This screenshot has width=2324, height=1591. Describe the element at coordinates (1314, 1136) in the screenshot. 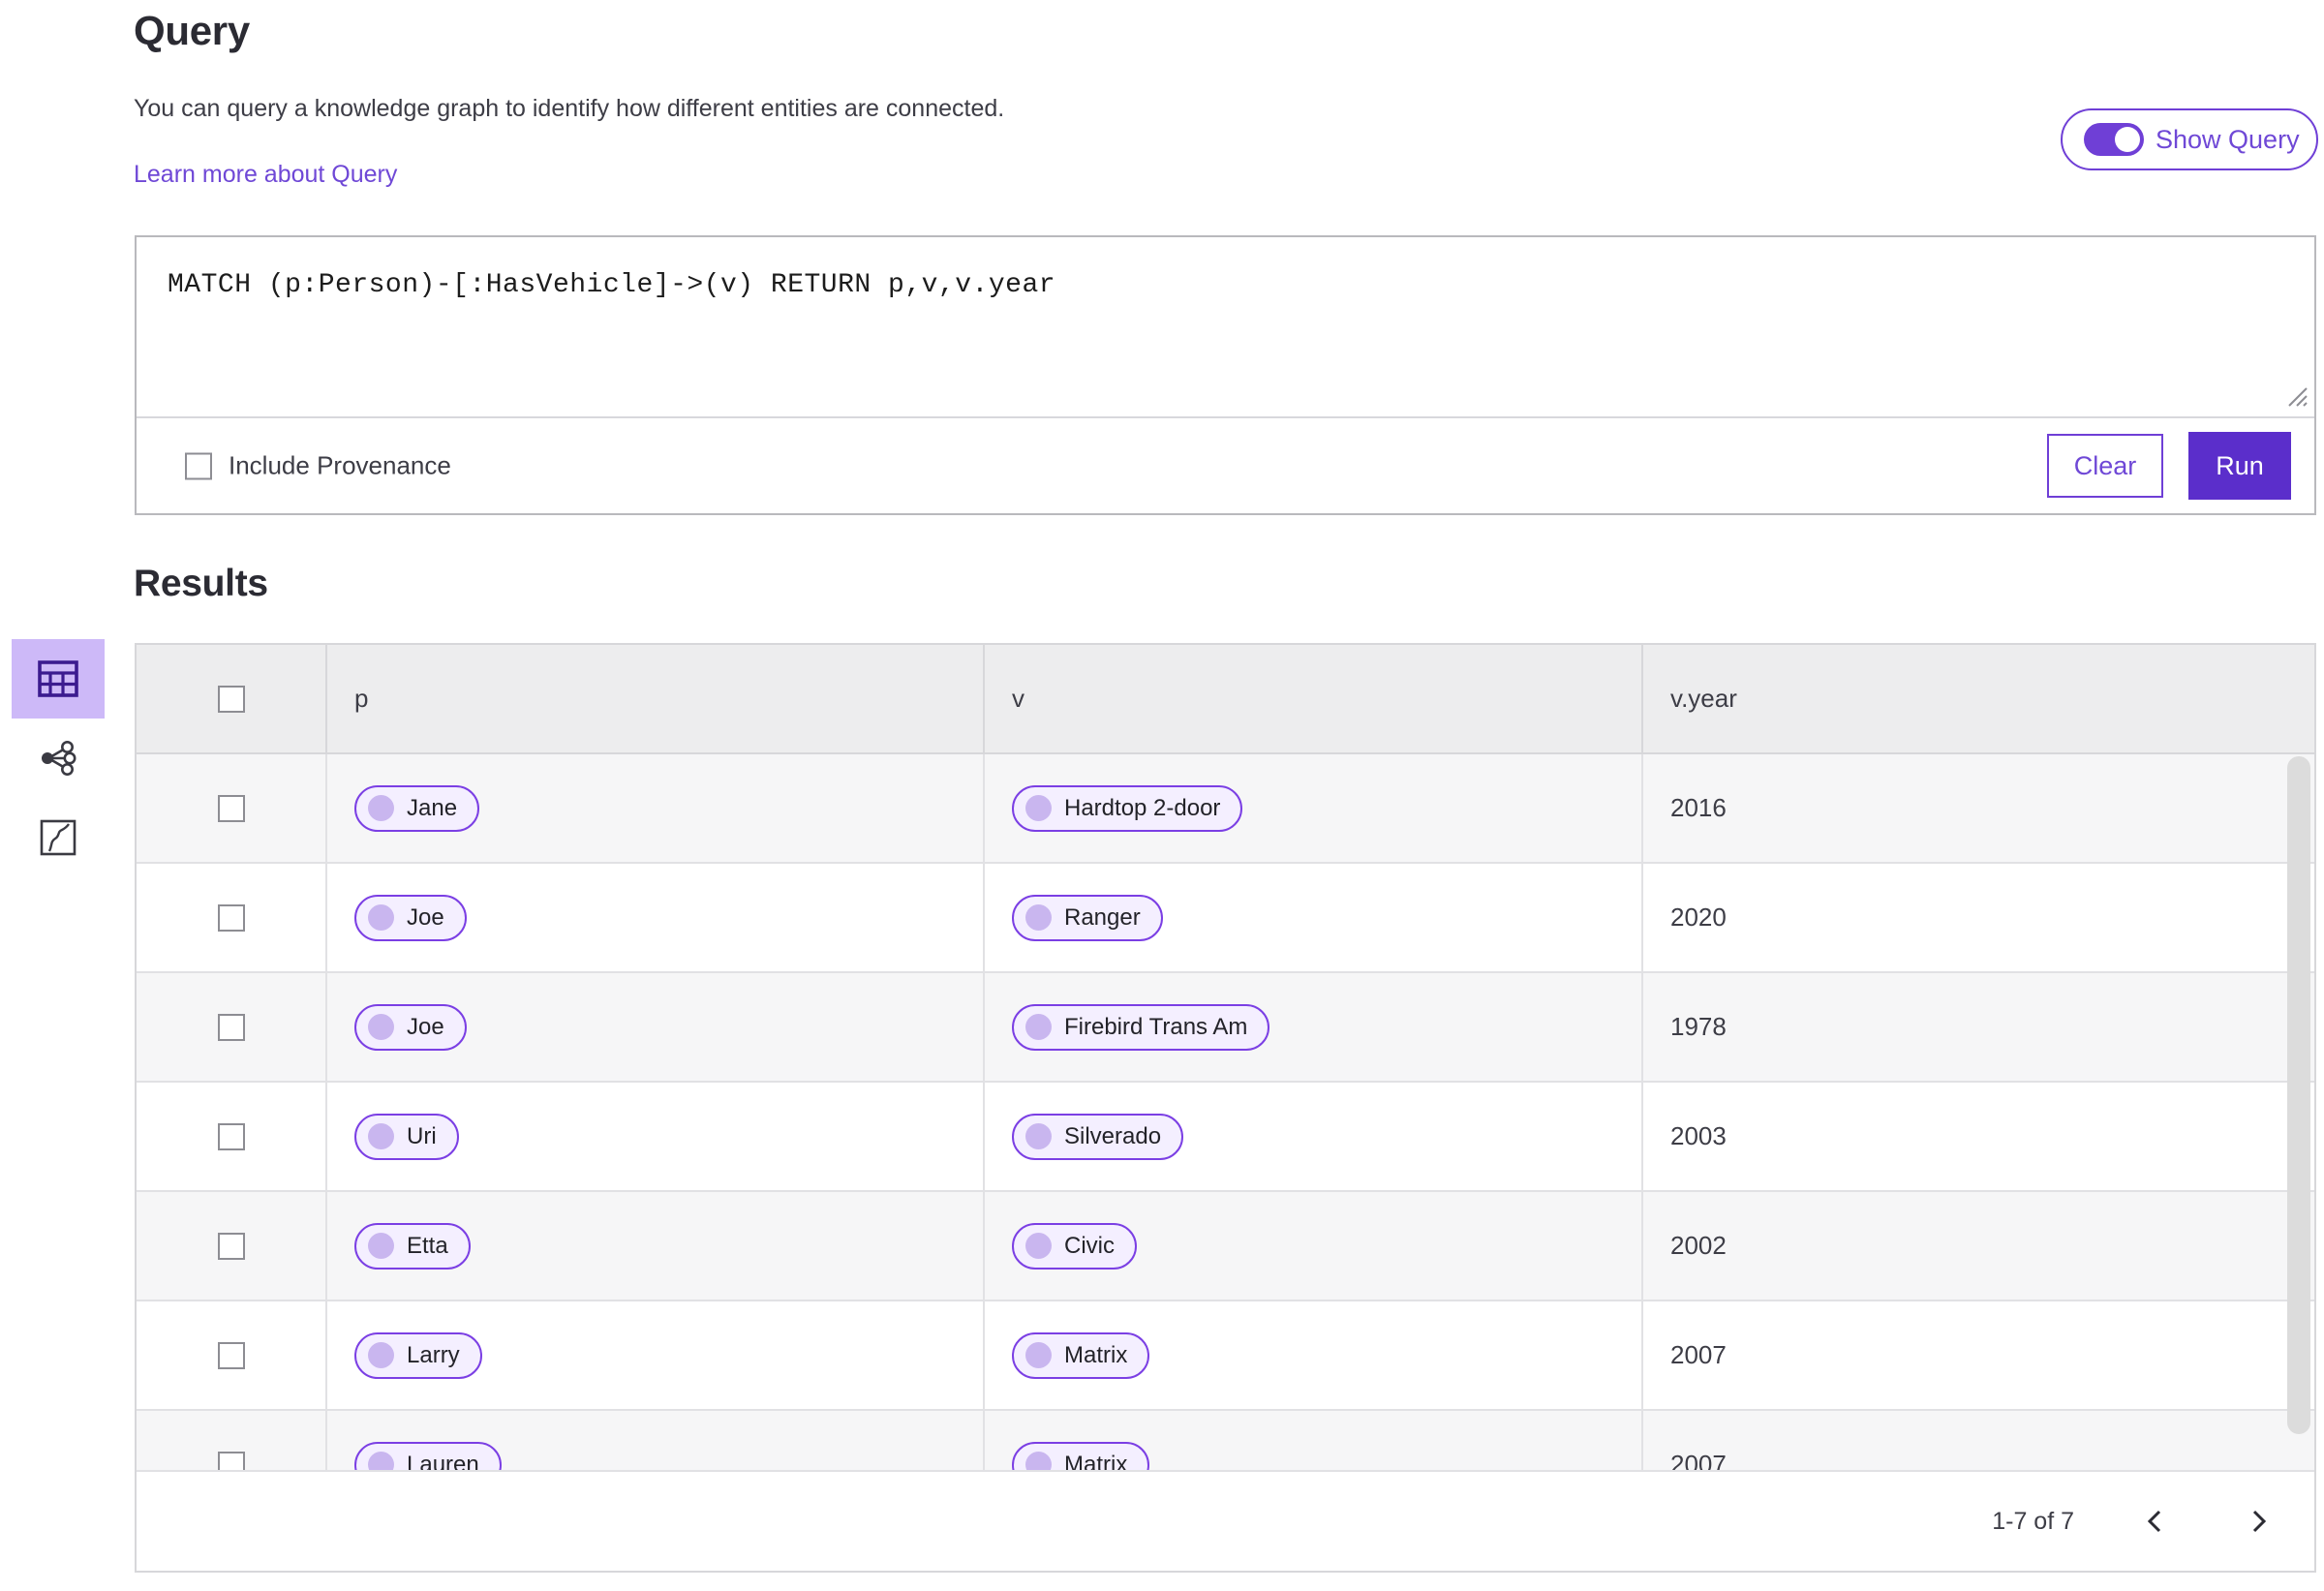

I see `cell-v: Silverado` at that location.